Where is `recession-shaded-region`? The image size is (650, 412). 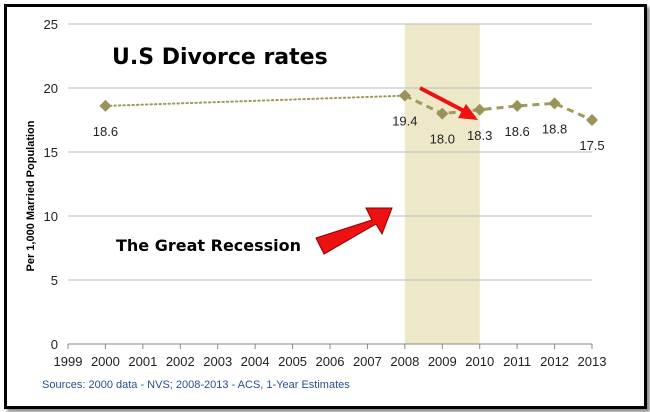 recession-shaded-region is located at coordinates (442, 184).